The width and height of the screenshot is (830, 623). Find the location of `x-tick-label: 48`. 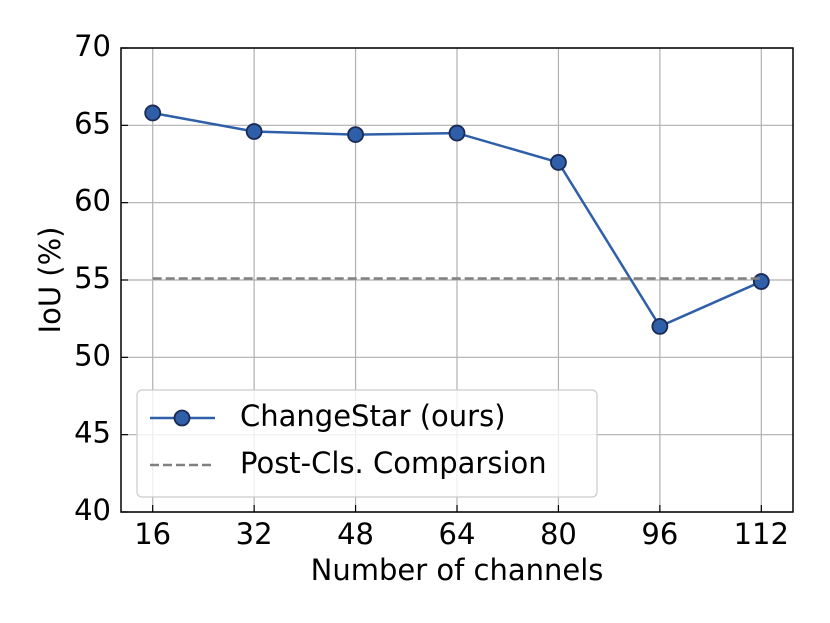

x-tick-label: 48 is located at coordinates (355, 534).